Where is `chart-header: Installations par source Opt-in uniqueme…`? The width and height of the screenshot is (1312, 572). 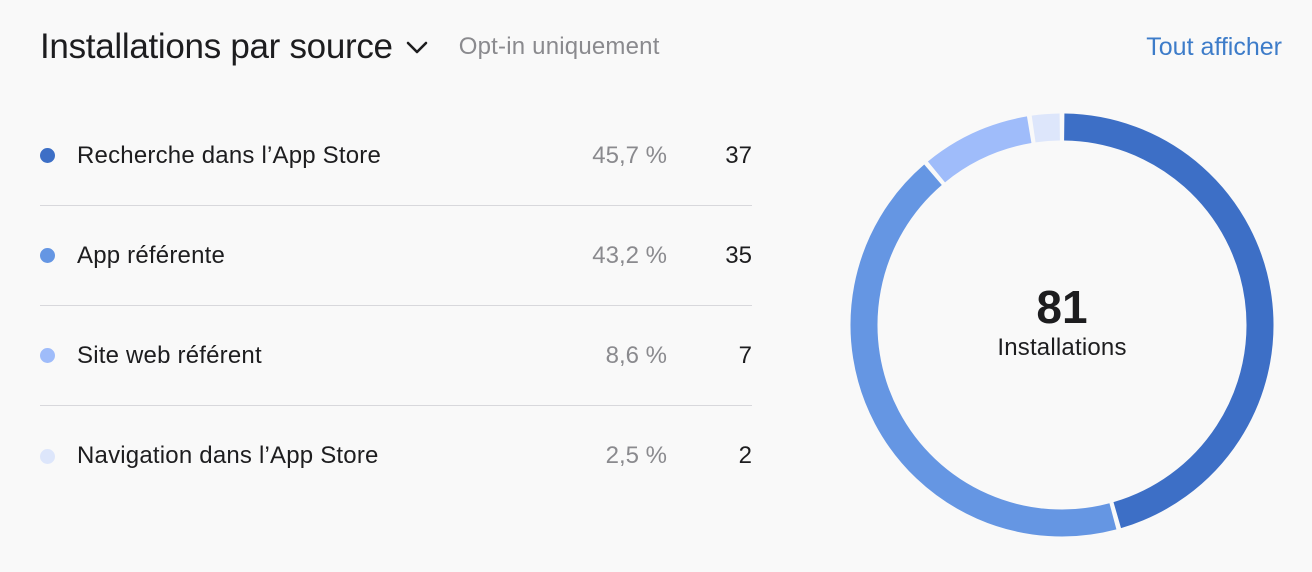 chart-header: Installations par source Opt-in uniqueme… is located at coordinates (661, 47).